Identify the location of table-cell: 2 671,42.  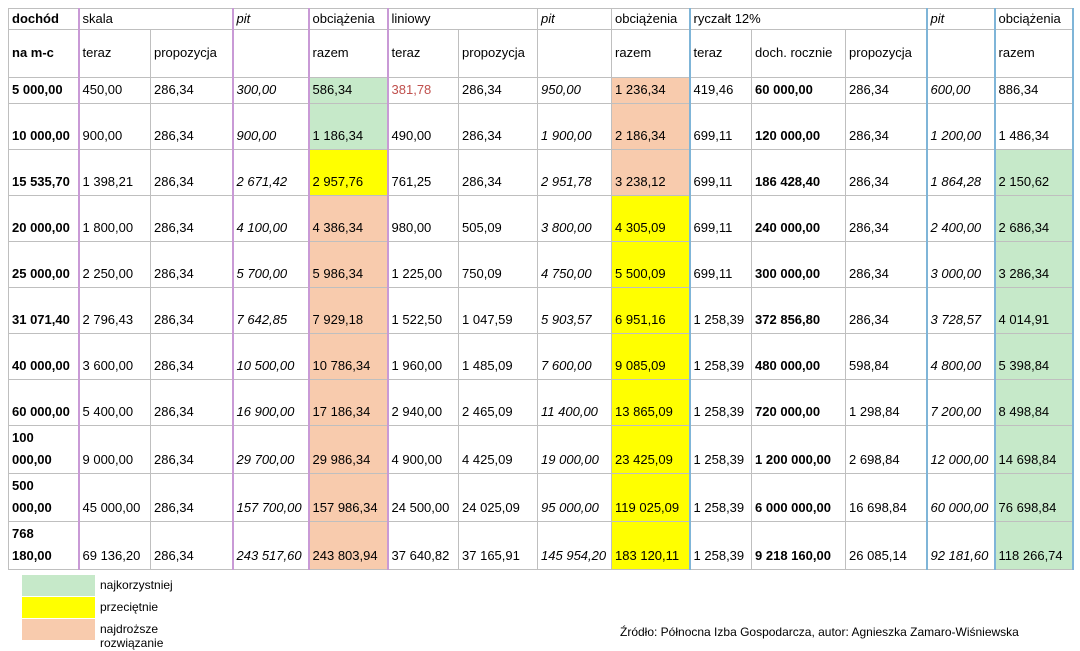
(270, 172).